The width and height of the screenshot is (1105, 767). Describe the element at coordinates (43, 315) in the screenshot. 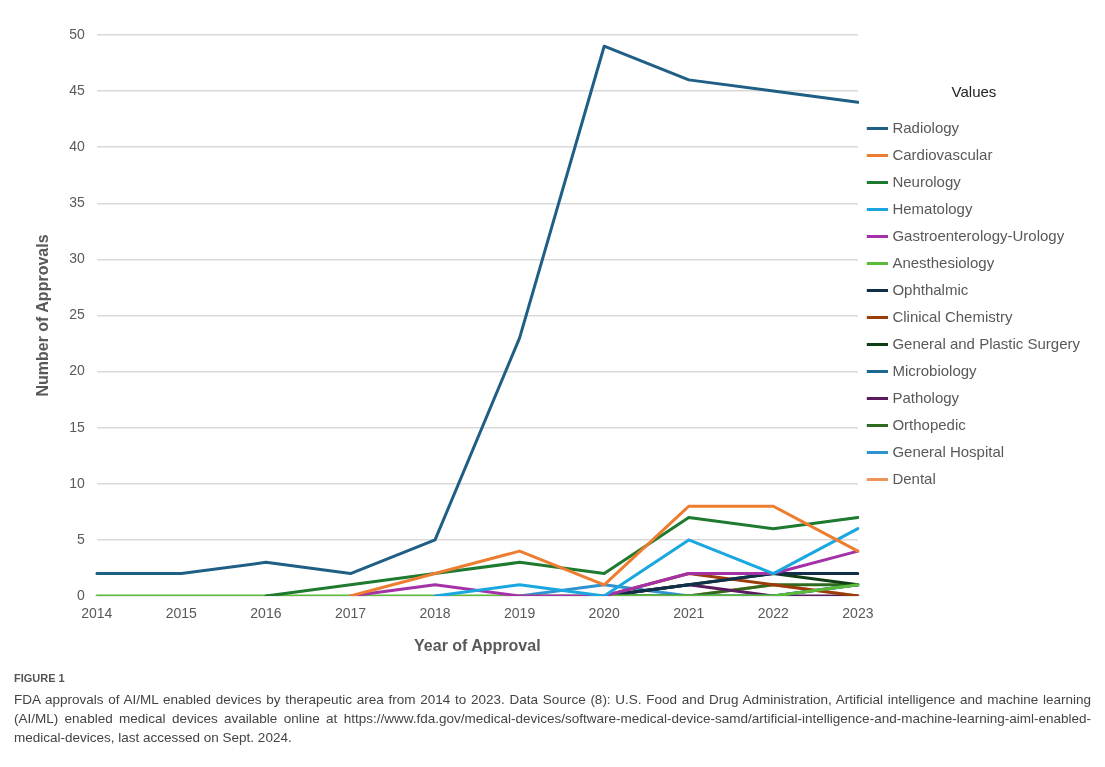

I see `y-axis-title: Number of Approvals` at that location.